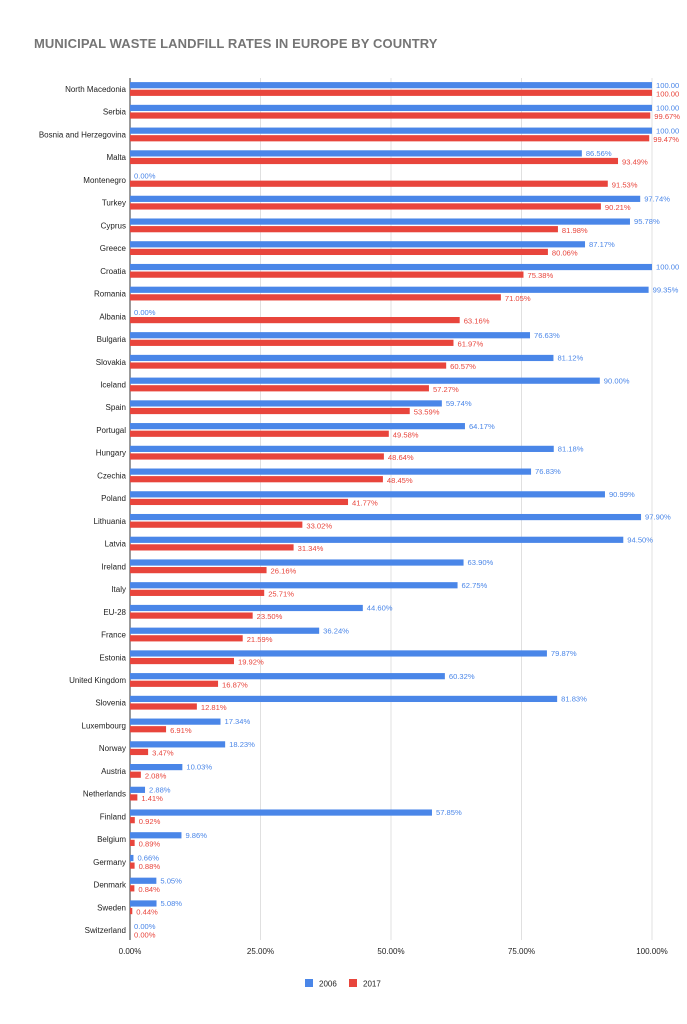 The height and width of the screenshot is (1024, 687). I want to click on data-label-2017: 2.08%, so click(156, 775).